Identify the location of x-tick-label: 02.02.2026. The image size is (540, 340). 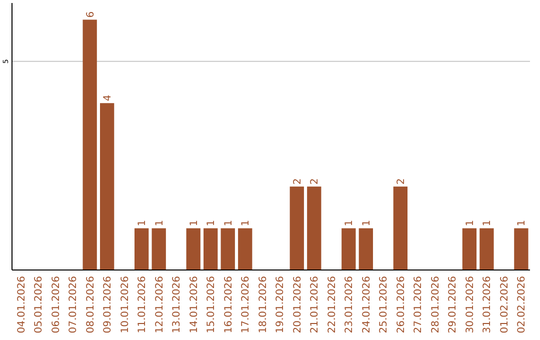
(522, 305).